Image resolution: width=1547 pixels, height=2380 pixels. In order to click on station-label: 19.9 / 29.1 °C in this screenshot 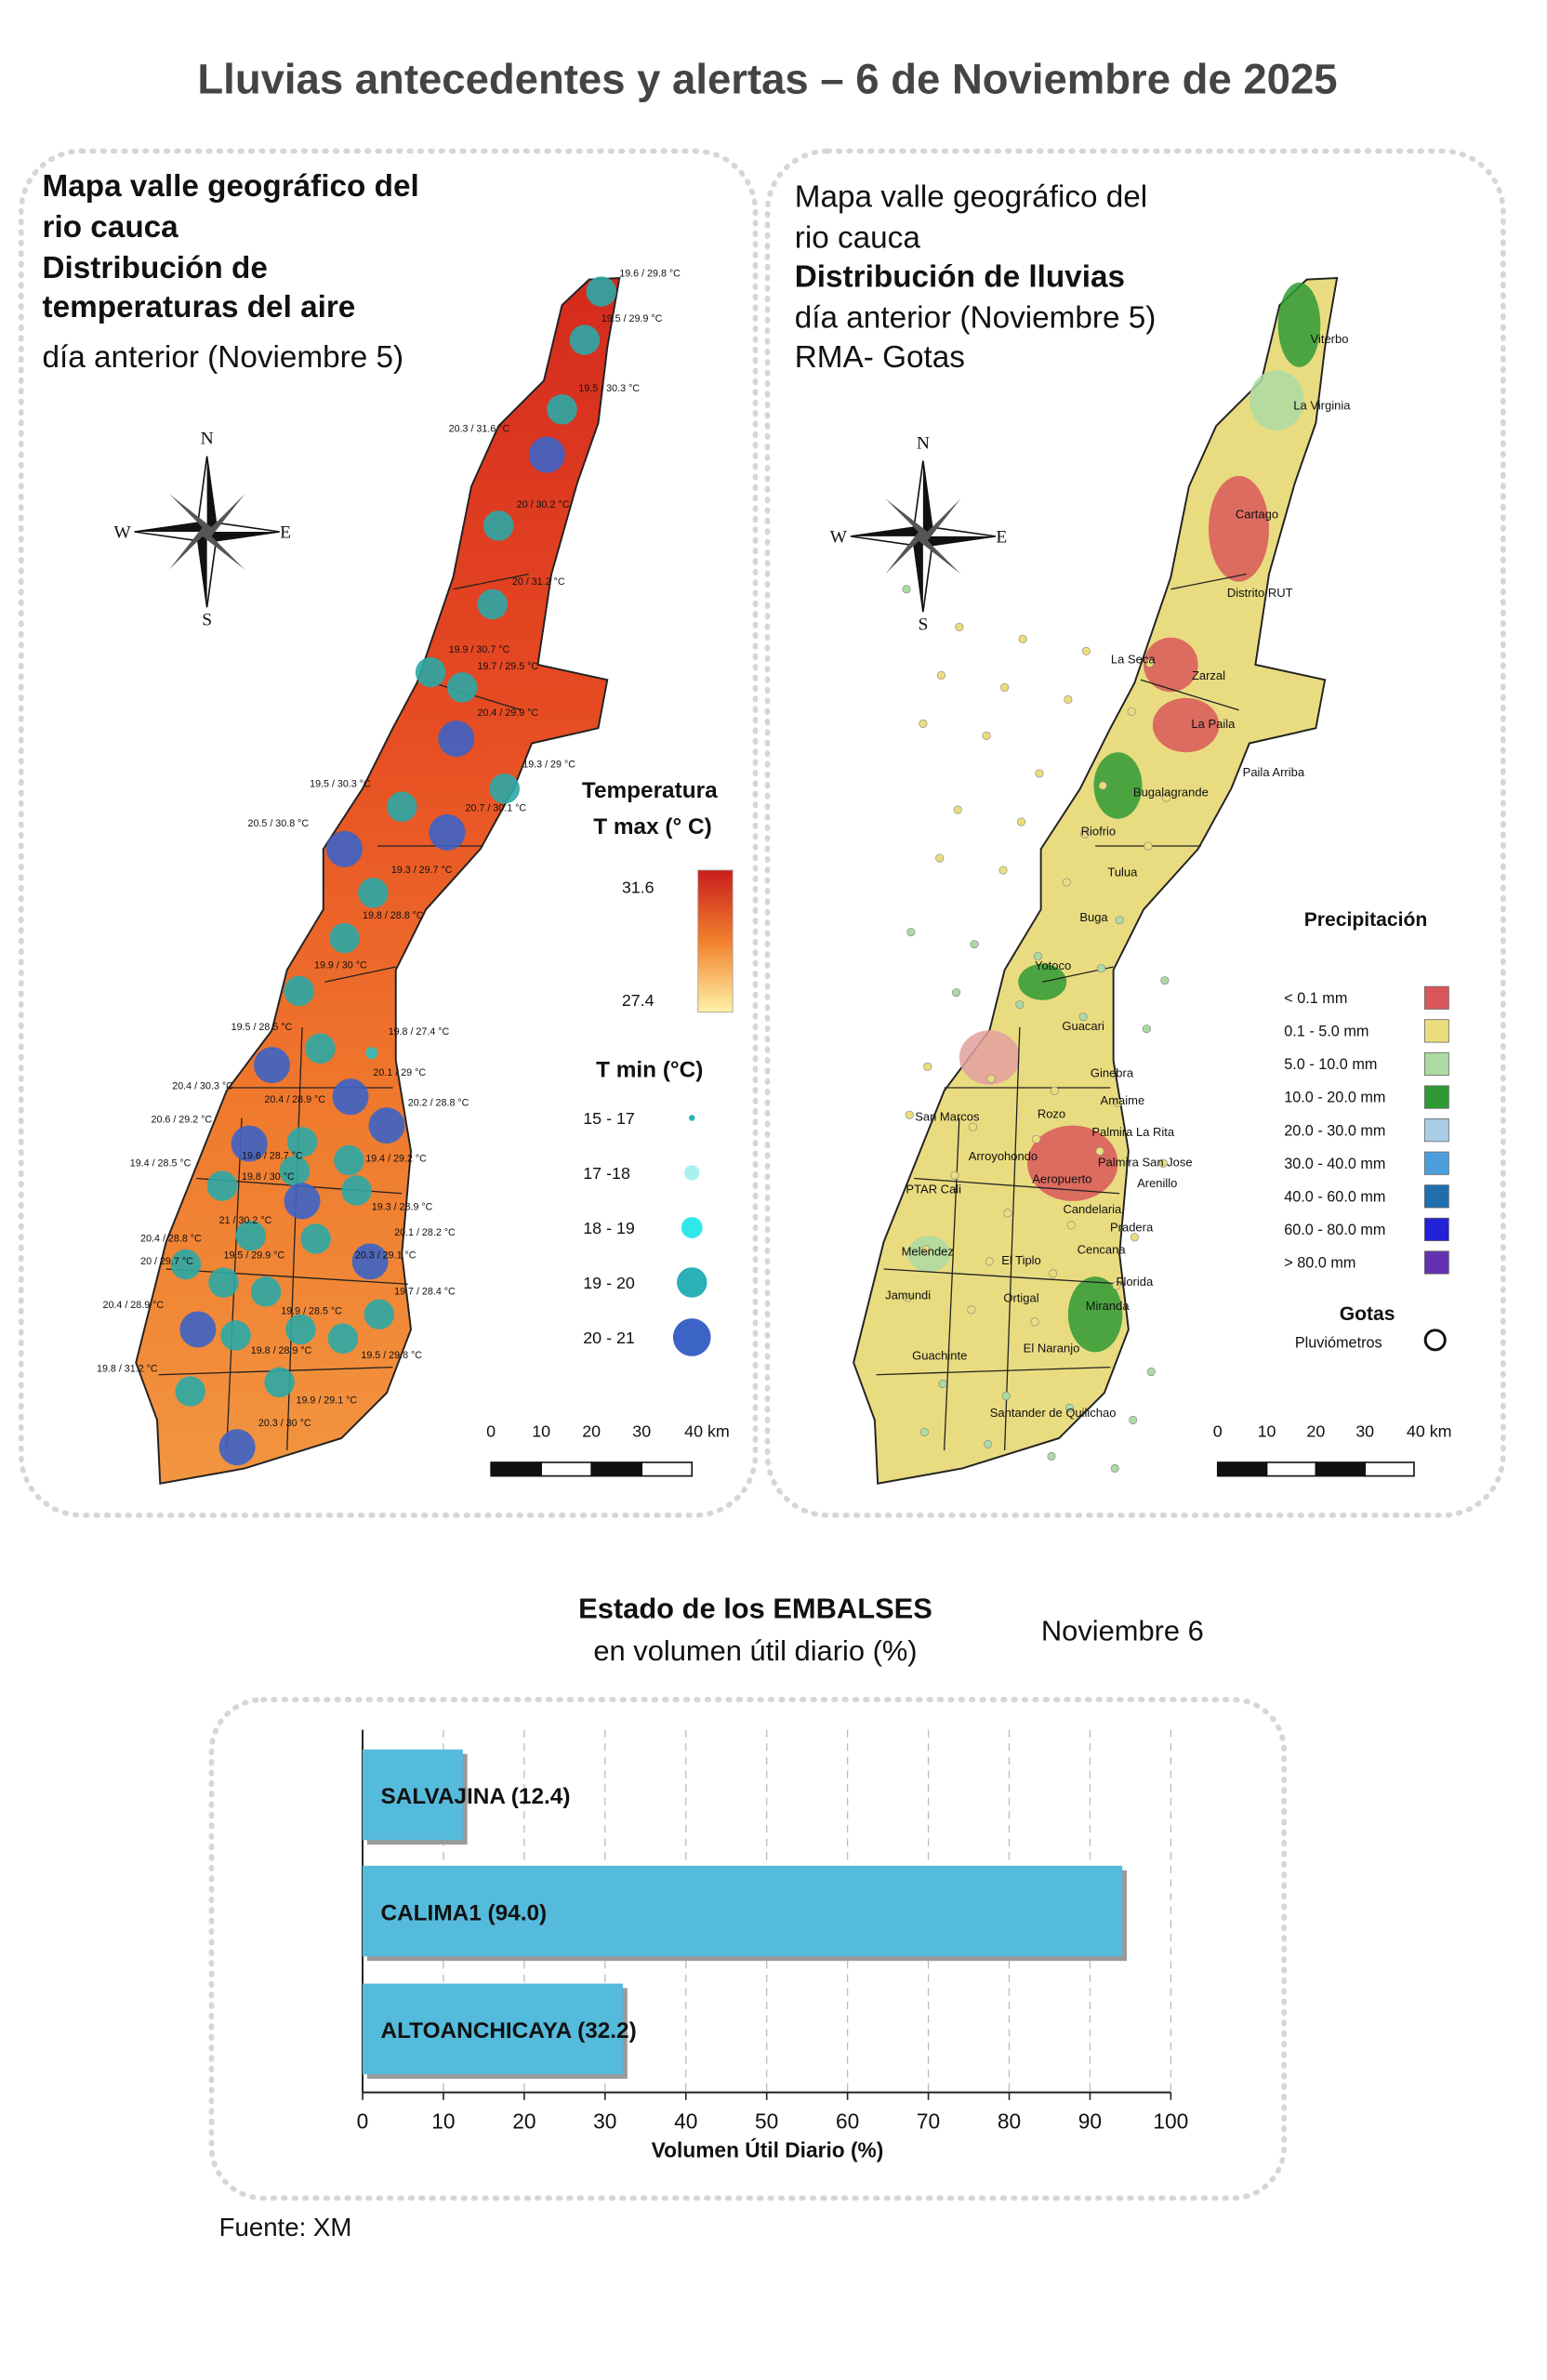, I will do `click(327, 1401)`.